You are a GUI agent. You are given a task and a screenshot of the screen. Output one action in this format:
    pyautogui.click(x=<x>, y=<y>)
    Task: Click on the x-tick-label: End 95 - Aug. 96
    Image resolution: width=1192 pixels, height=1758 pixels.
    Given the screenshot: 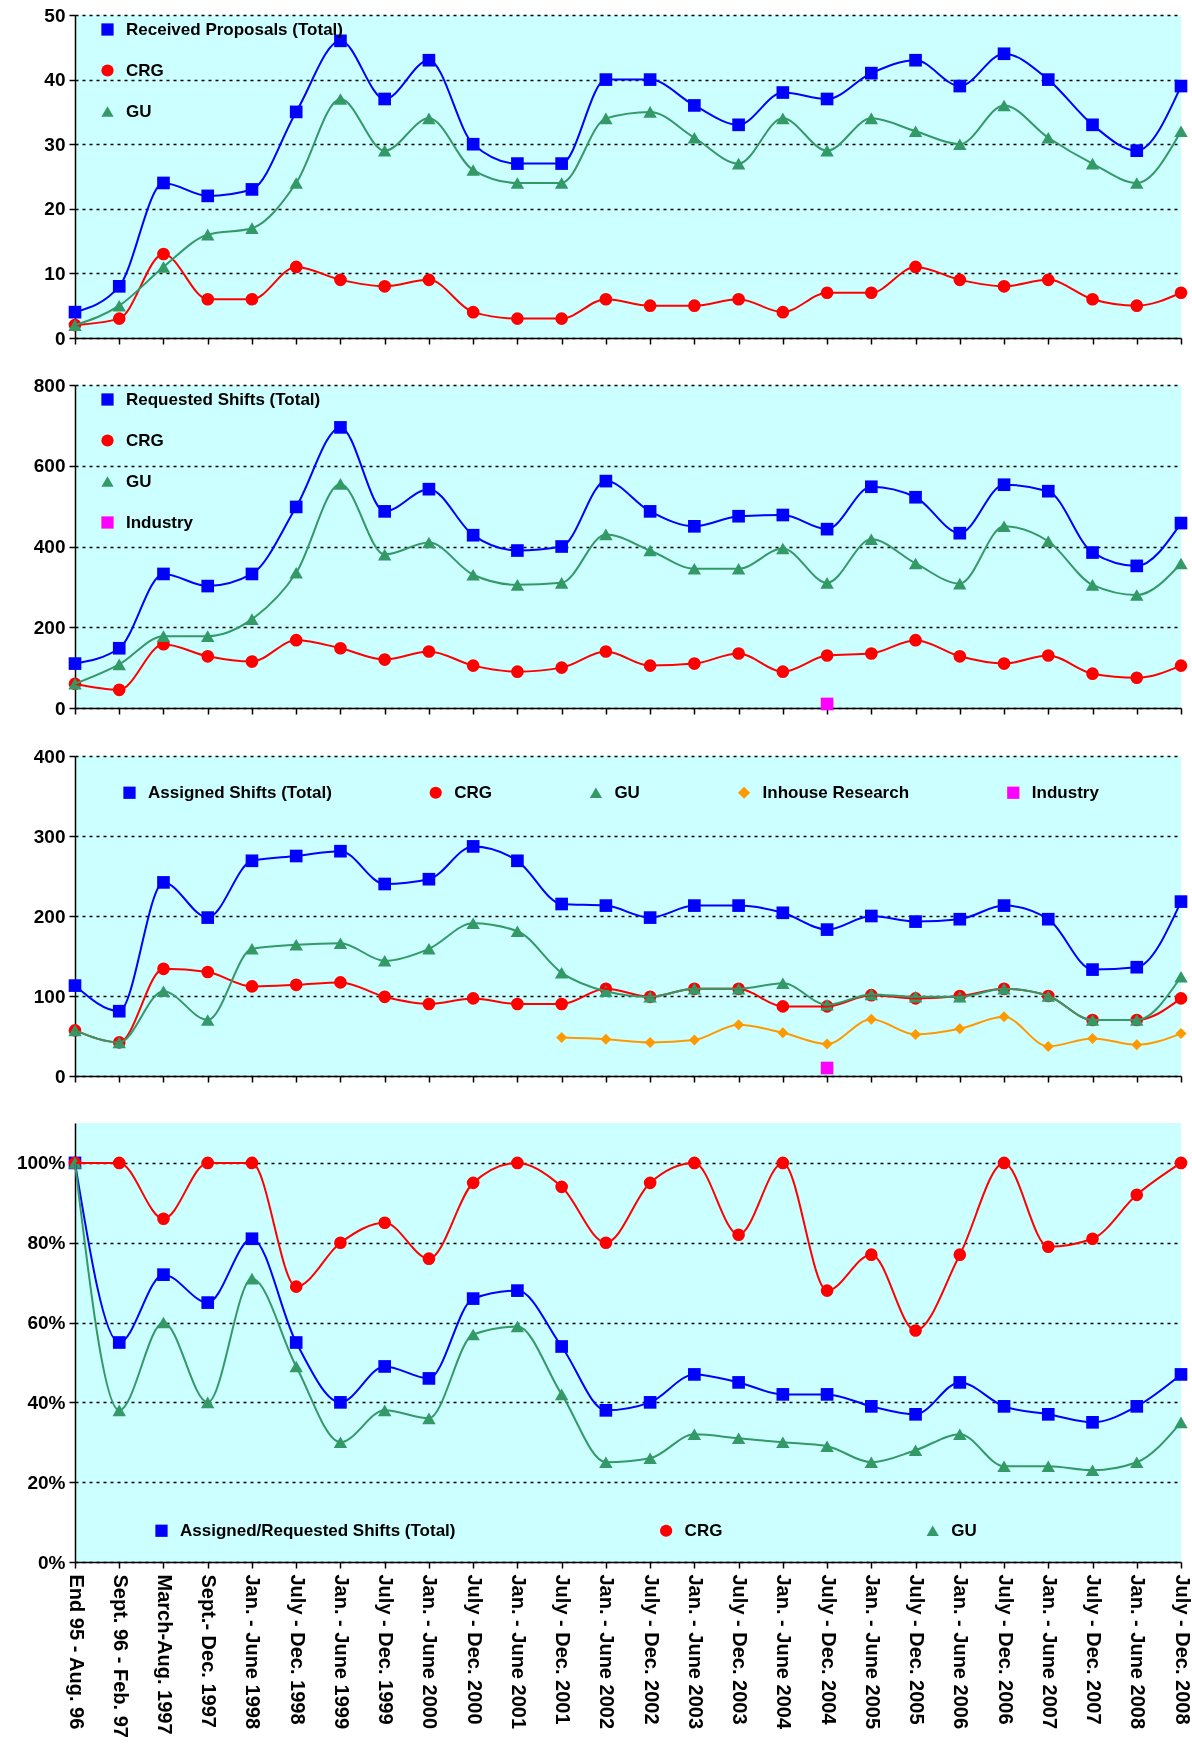 What is the action you would take?
    pyautogui.click(x=76, y=1652)
    